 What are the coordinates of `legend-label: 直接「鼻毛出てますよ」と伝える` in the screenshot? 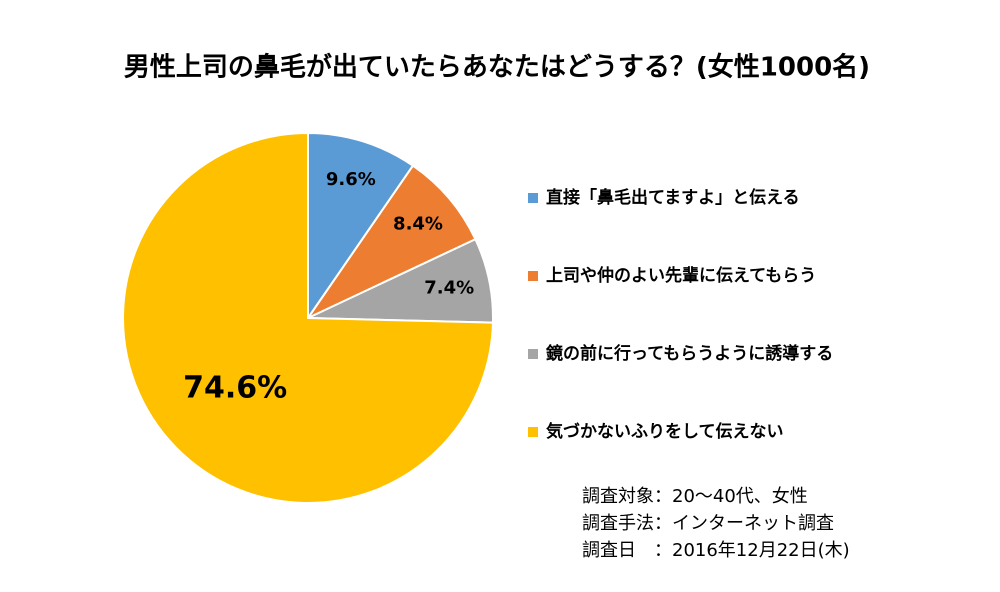 It's located at (673, 197).